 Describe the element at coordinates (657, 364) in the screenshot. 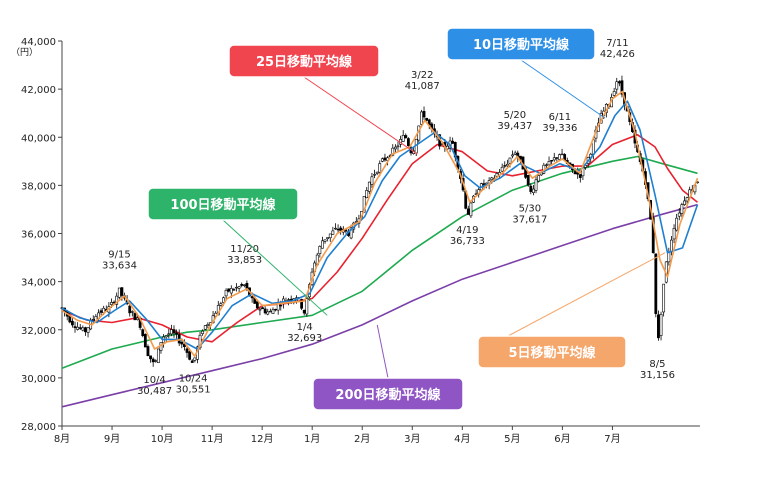

I see `annotation-date: 8/5` at that location.